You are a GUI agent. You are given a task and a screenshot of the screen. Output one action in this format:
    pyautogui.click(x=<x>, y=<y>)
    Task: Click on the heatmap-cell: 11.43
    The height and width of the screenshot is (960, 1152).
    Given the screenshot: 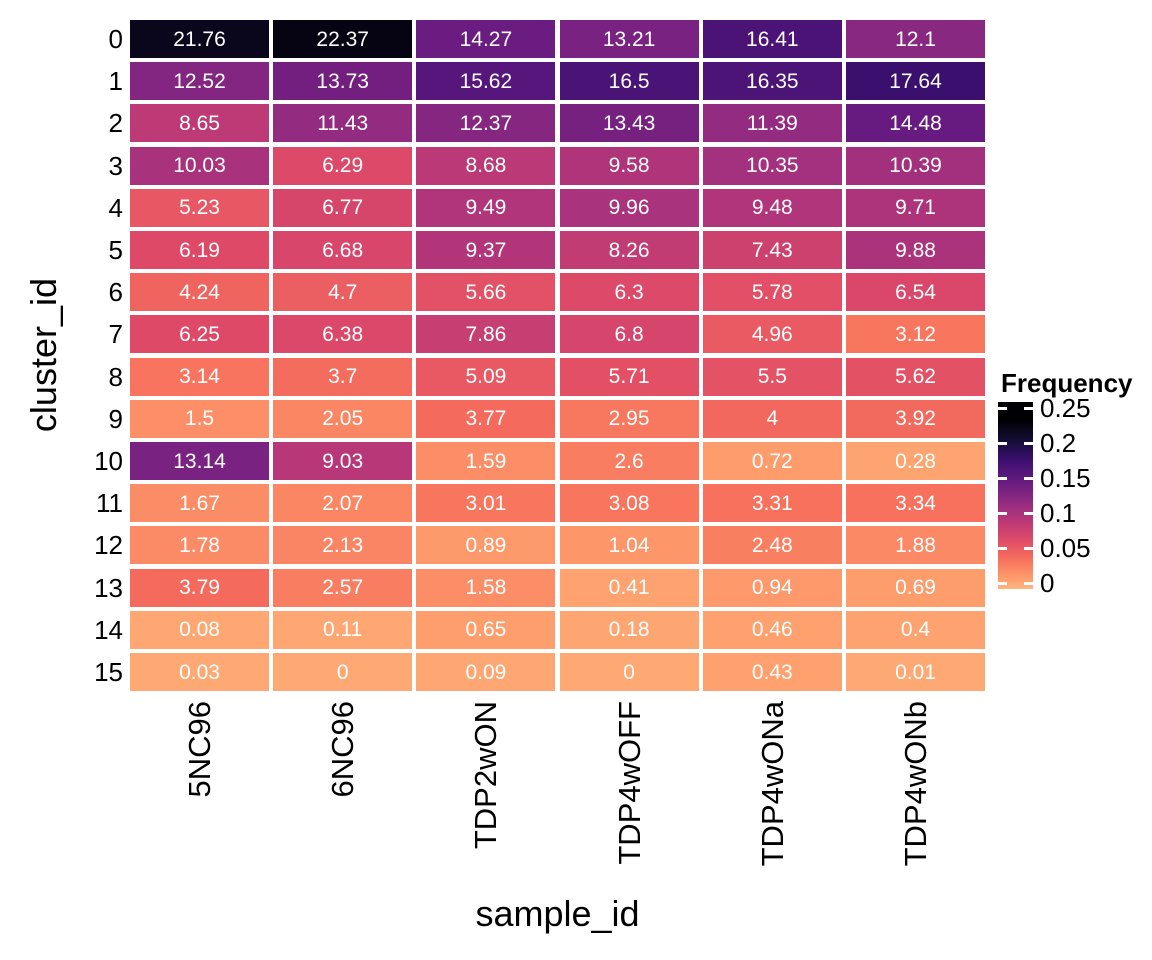 What is the action you would take?
    pyautogui.click(x=343, y=123)
    